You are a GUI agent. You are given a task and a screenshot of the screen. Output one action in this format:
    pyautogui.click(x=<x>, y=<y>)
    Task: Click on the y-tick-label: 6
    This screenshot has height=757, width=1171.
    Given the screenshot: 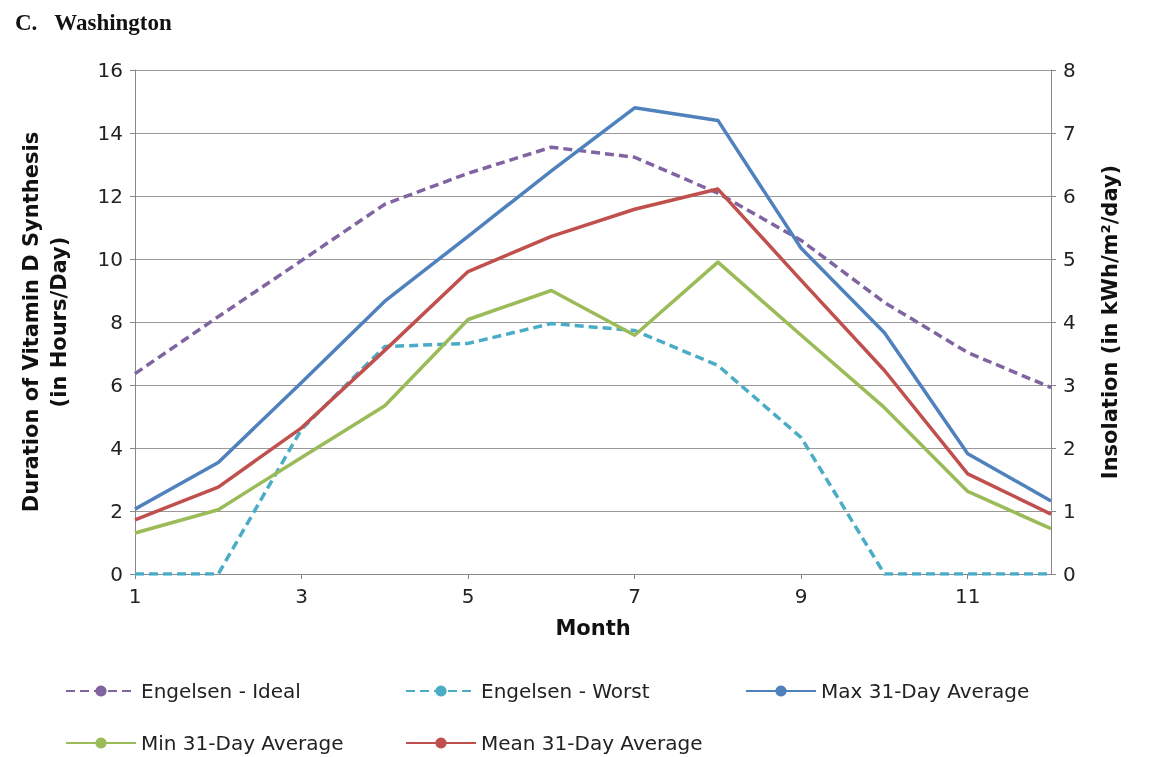 What is the action you would take?
    pyautogui.click(x=116, y=385)
    